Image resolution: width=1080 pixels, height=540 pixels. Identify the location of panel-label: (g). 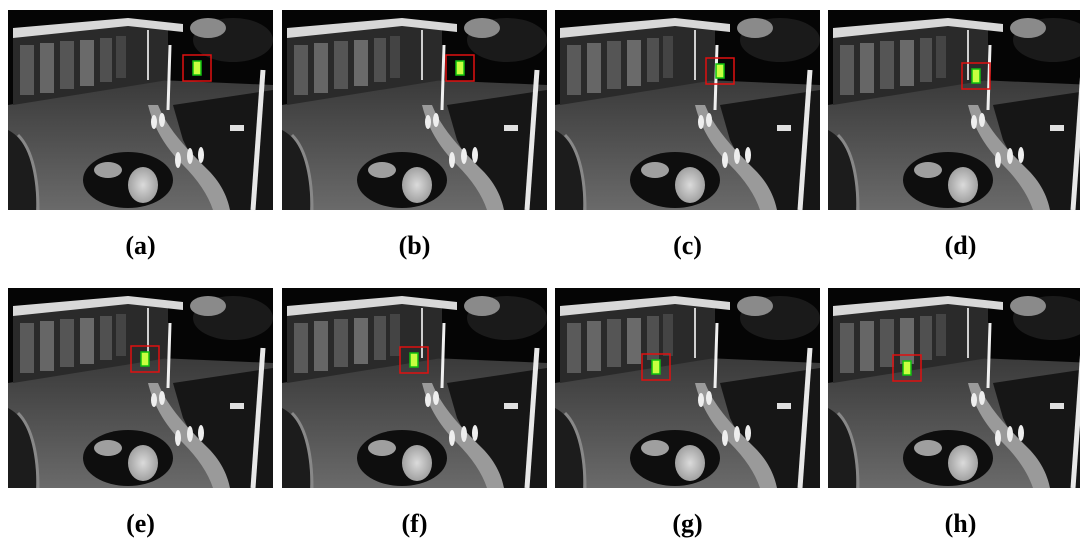
(687, 523).